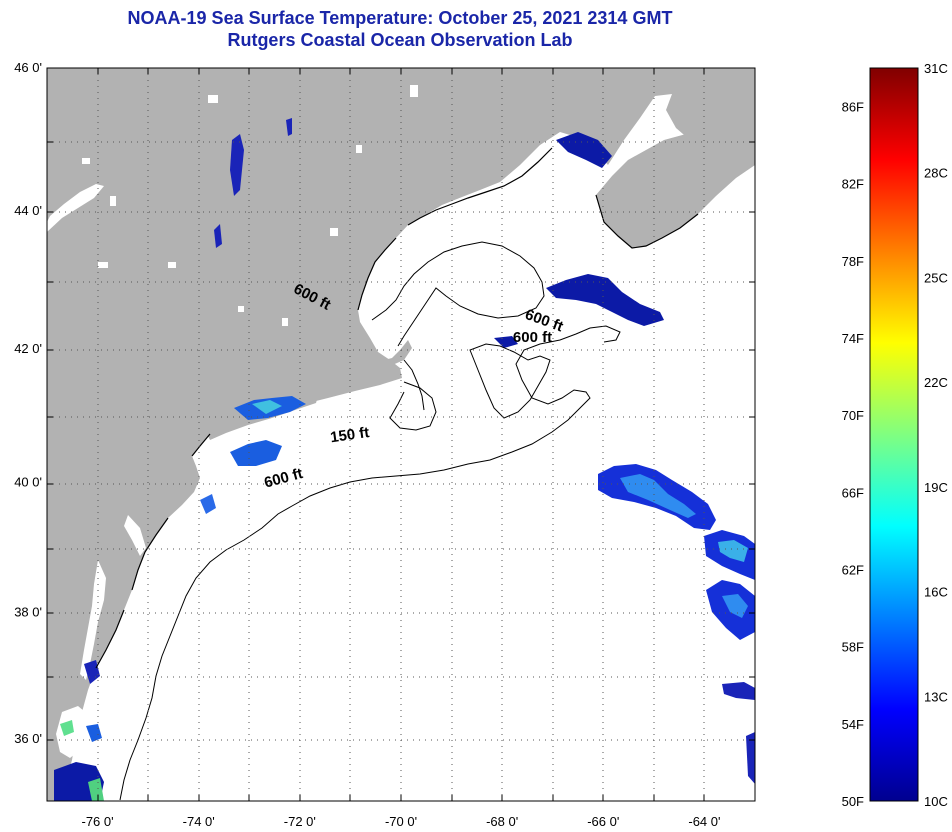 The height and width of the screenshot is (832, 952). Describe the element at coordinates (658, 496) in the screenshot. I see `sst-patch-gulf-stream-1-warm` at that location.